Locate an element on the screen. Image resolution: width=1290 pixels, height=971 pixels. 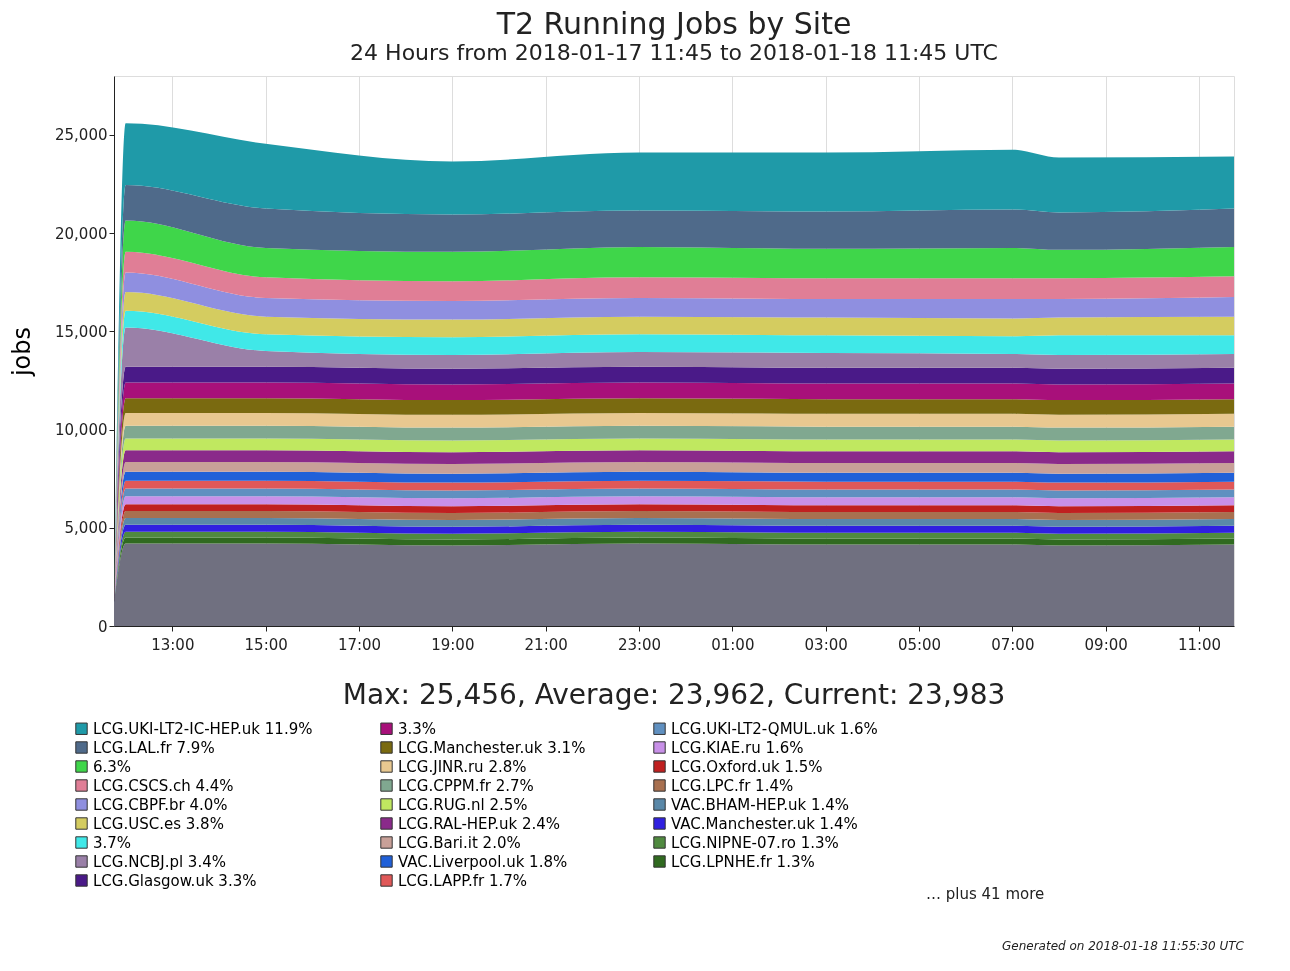
y-tick-label: 20,000 is located at coordinates (81, 233).